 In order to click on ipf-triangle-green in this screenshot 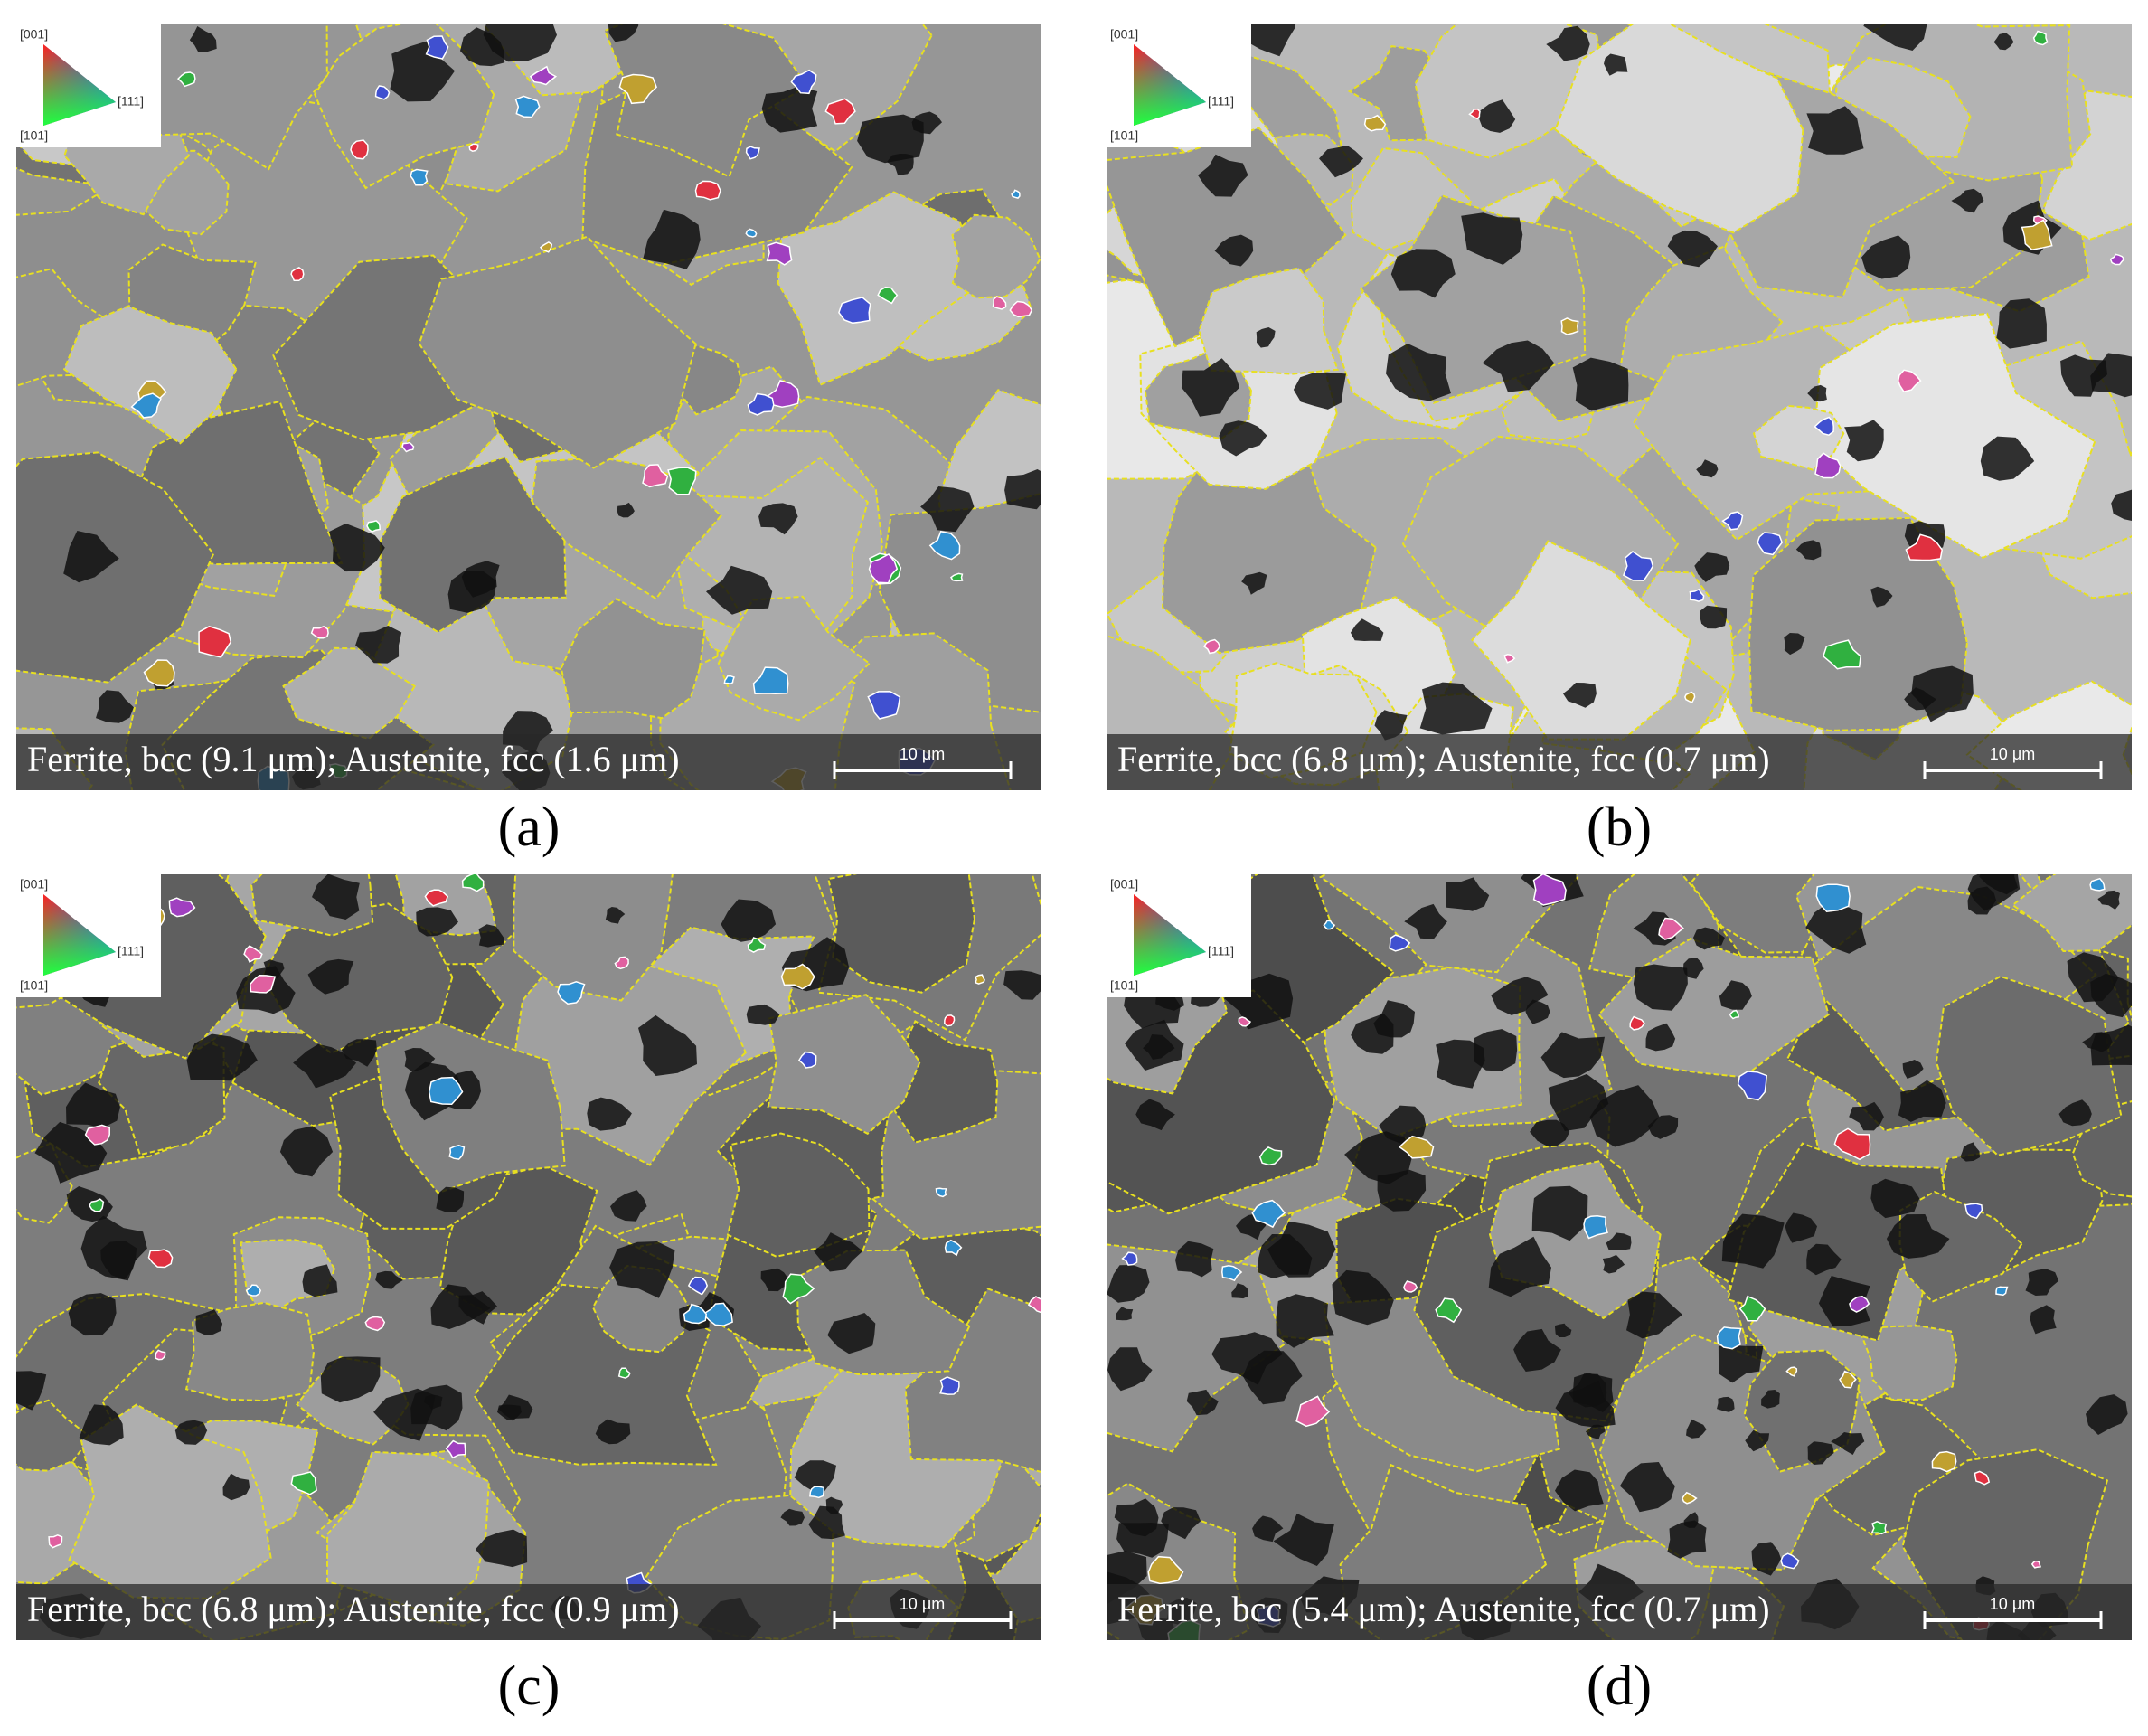, I will do `click(80, 935)`.